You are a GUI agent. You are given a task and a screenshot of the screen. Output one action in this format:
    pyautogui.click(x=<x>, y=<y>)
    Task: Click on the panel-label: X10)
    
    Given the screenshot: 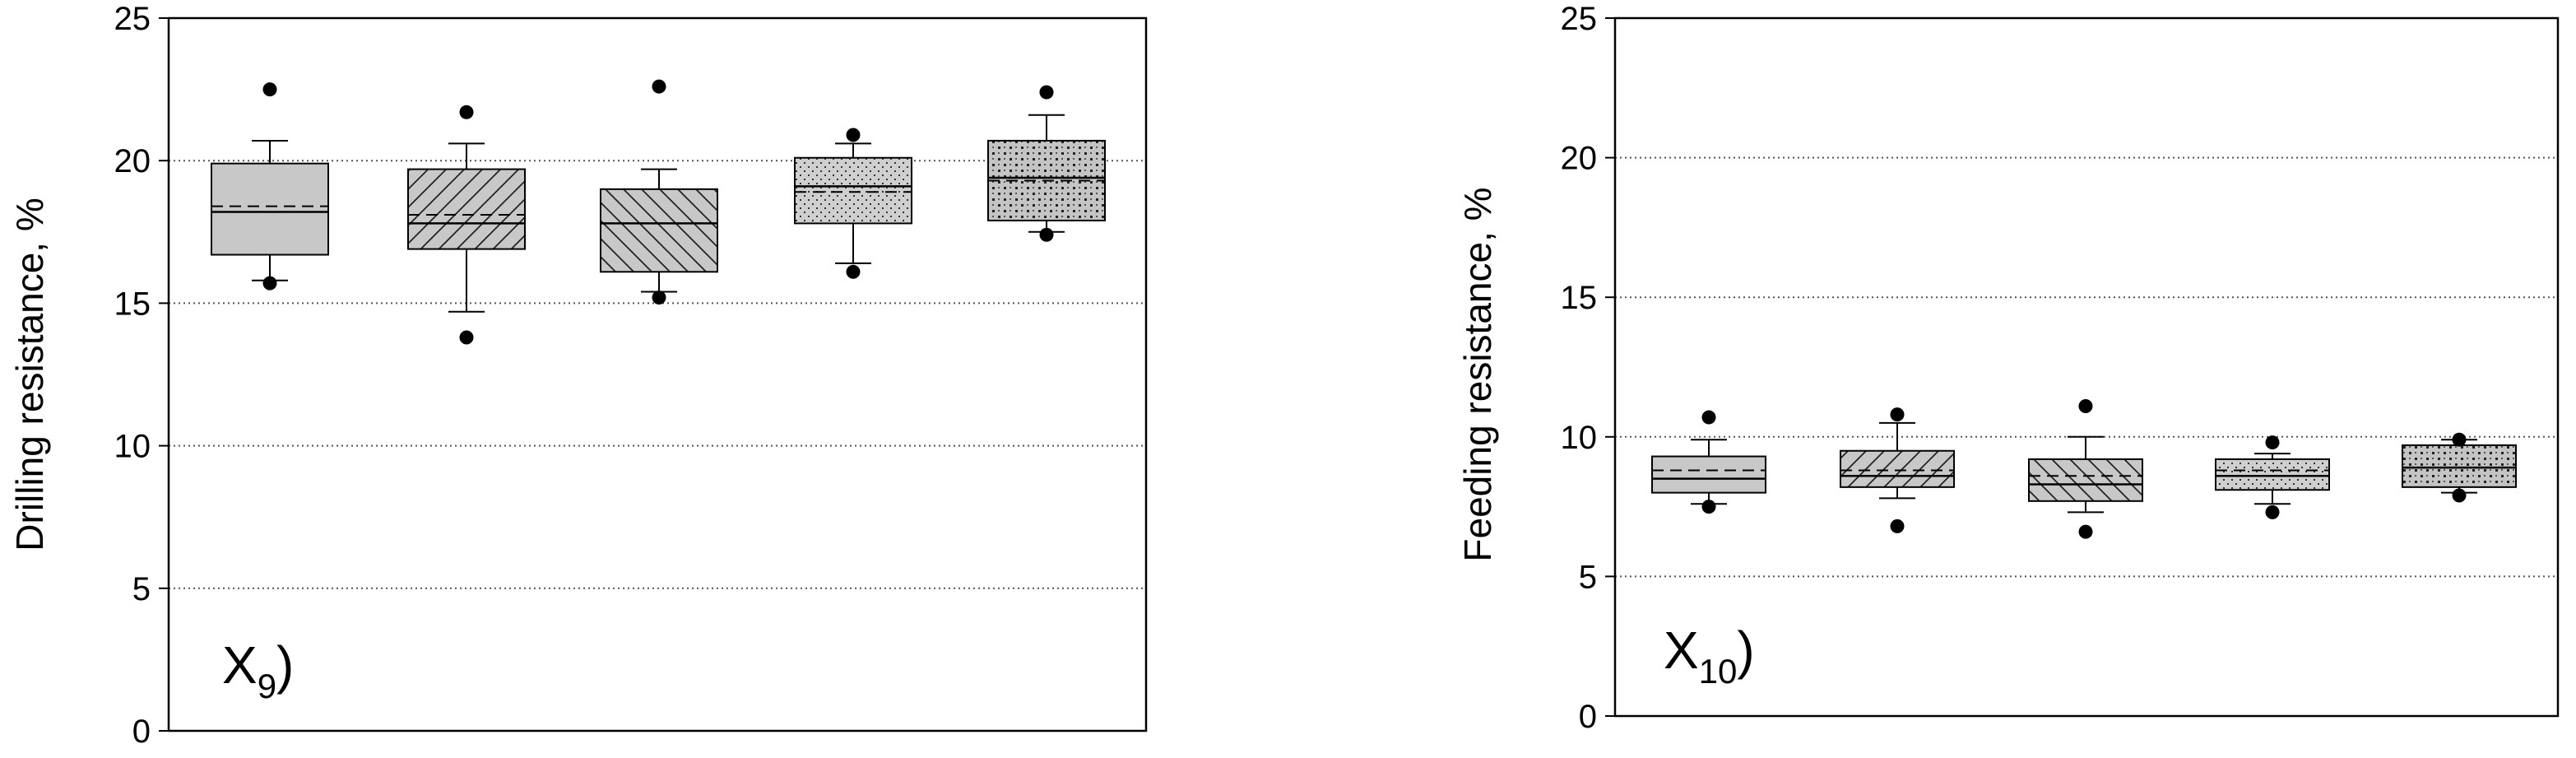 What is the action you would take?
    pyautogui.click(x=1709, y=656)
    